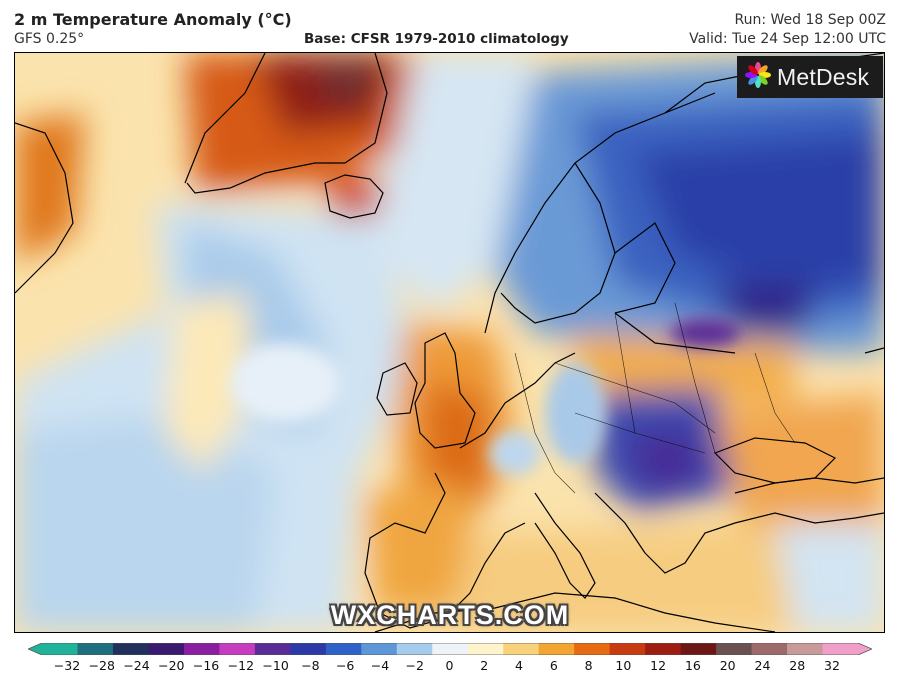 Image resolution: width=900 pixels, height=689 pixels. What do you see at coordinates (206, 665) in the screenshot?
I see `colorbar-tick-label: −16` at bounding box center [206, 665].